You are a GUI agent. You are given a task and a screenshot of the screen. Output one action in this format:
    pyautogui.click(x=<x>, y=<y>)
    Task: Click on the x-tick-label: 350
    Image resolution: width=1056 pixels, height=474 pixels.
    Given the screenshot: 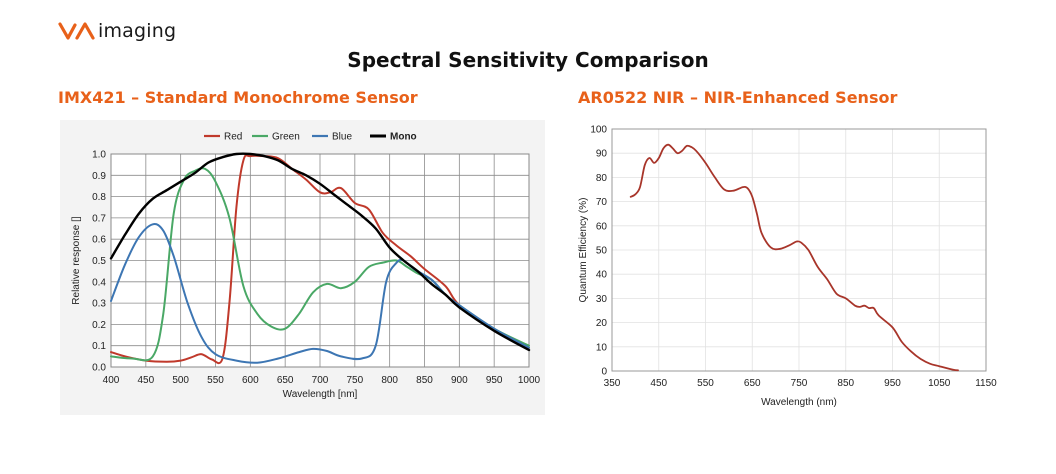 What is the action you would take?
    pyautogui.click(x=612, y=383)
    